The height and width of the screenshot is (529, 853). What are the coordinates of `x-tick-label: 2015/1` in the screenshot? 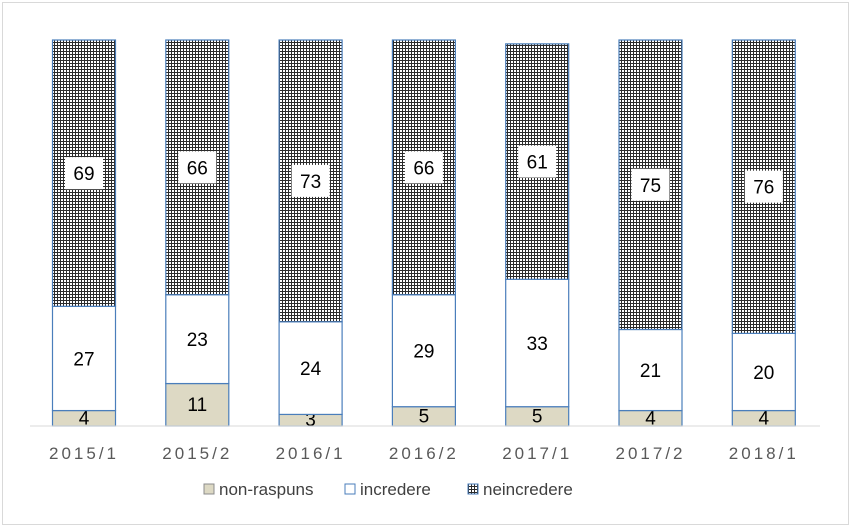 It's located at (84, 453).